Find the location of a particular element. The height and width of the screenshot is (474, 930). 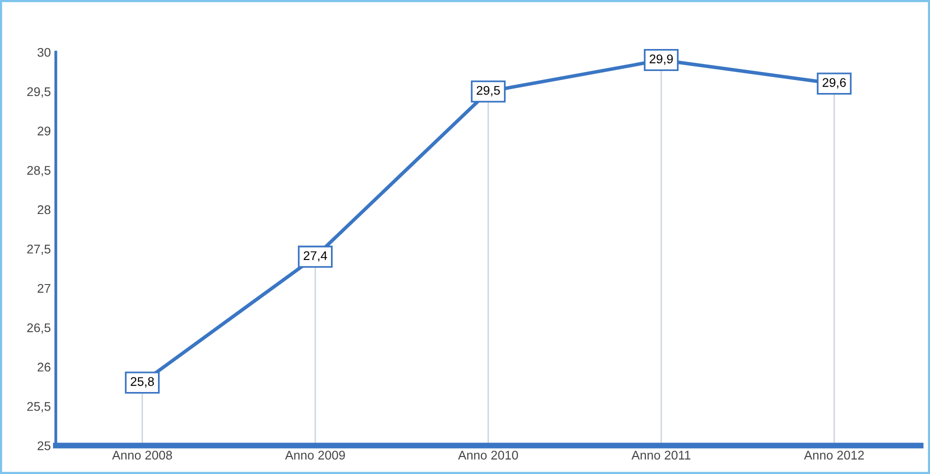

y-tick-label: 27,5 is located at coordinates (38, 249).